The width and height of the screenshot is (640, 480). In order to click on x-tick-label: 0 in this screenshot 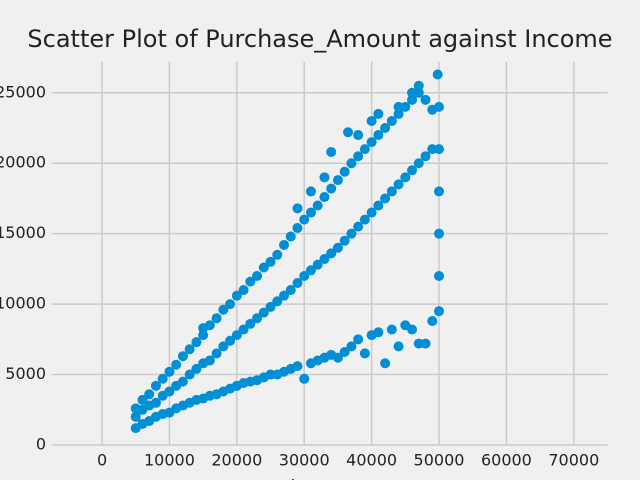, I will do `click(102, 460)`.